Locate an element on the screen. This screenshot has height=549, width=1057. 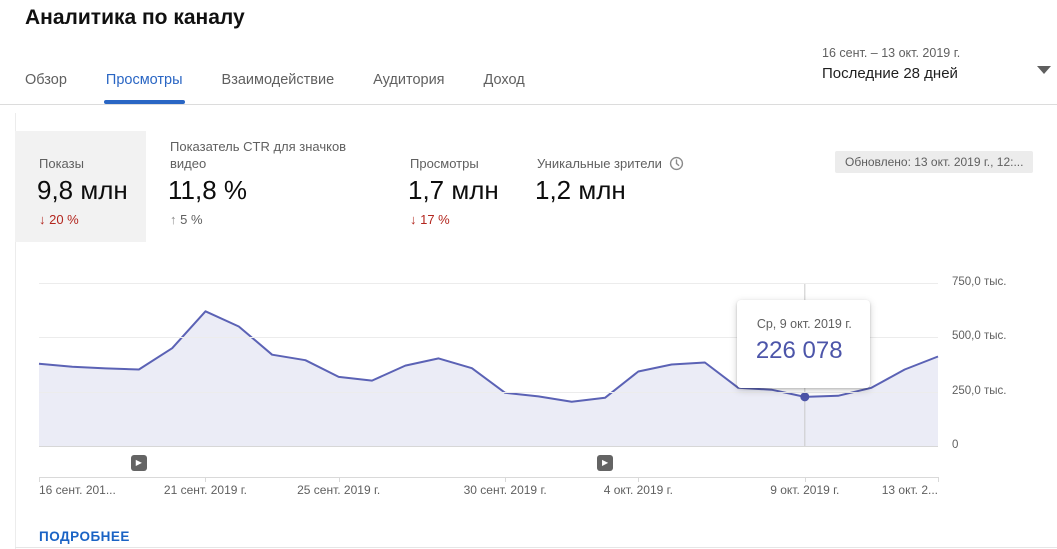
tab-views: Просмотры is located at coordinates (144, 85).